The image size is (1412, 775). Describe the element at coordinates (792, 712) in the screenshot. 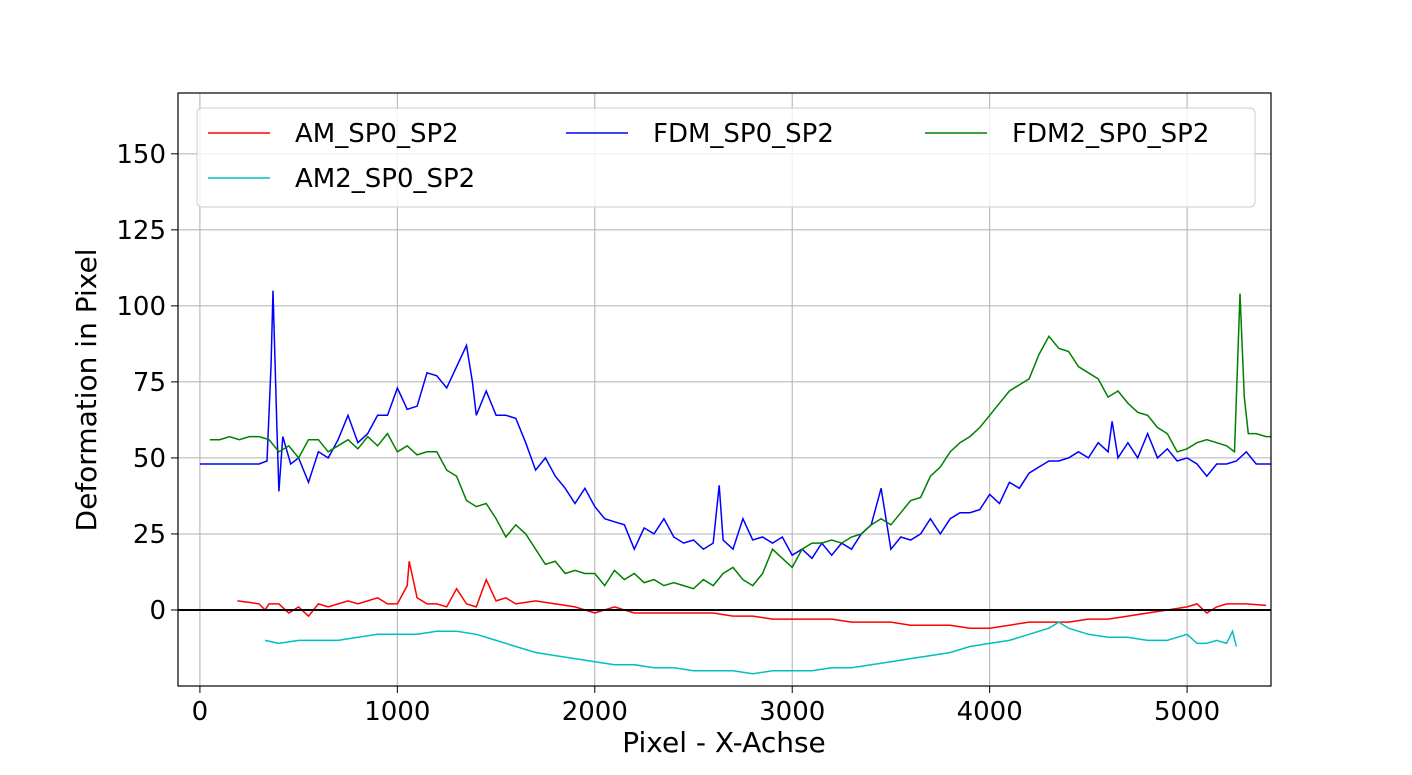

I see `x-tick-label: 3000` at that location.